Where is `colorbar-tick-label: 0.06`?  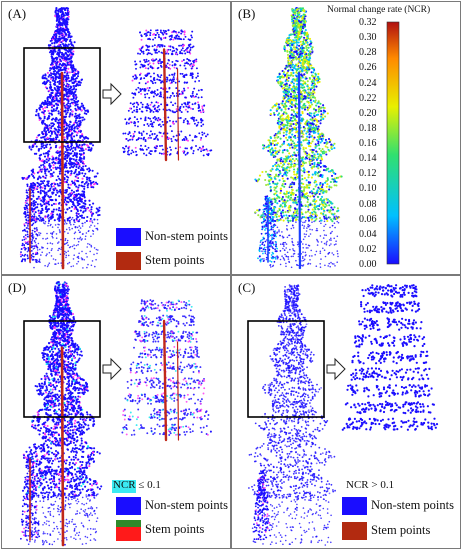
colorbar-tick-label: 0.06 is located at coordinates (368, 219).